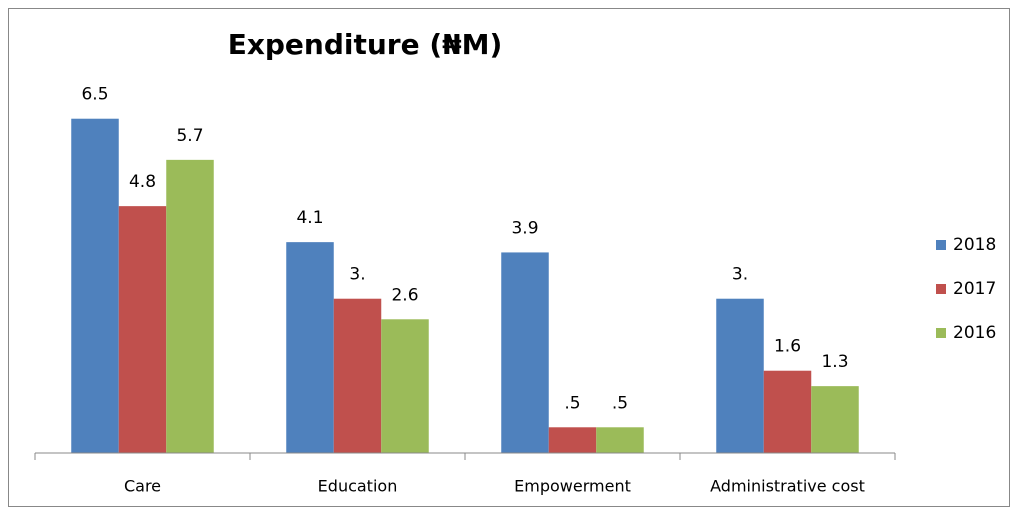 The width and height of the screenshot is (1018, 514). I want to click on x-tick-label: Education, so click(358, 486).